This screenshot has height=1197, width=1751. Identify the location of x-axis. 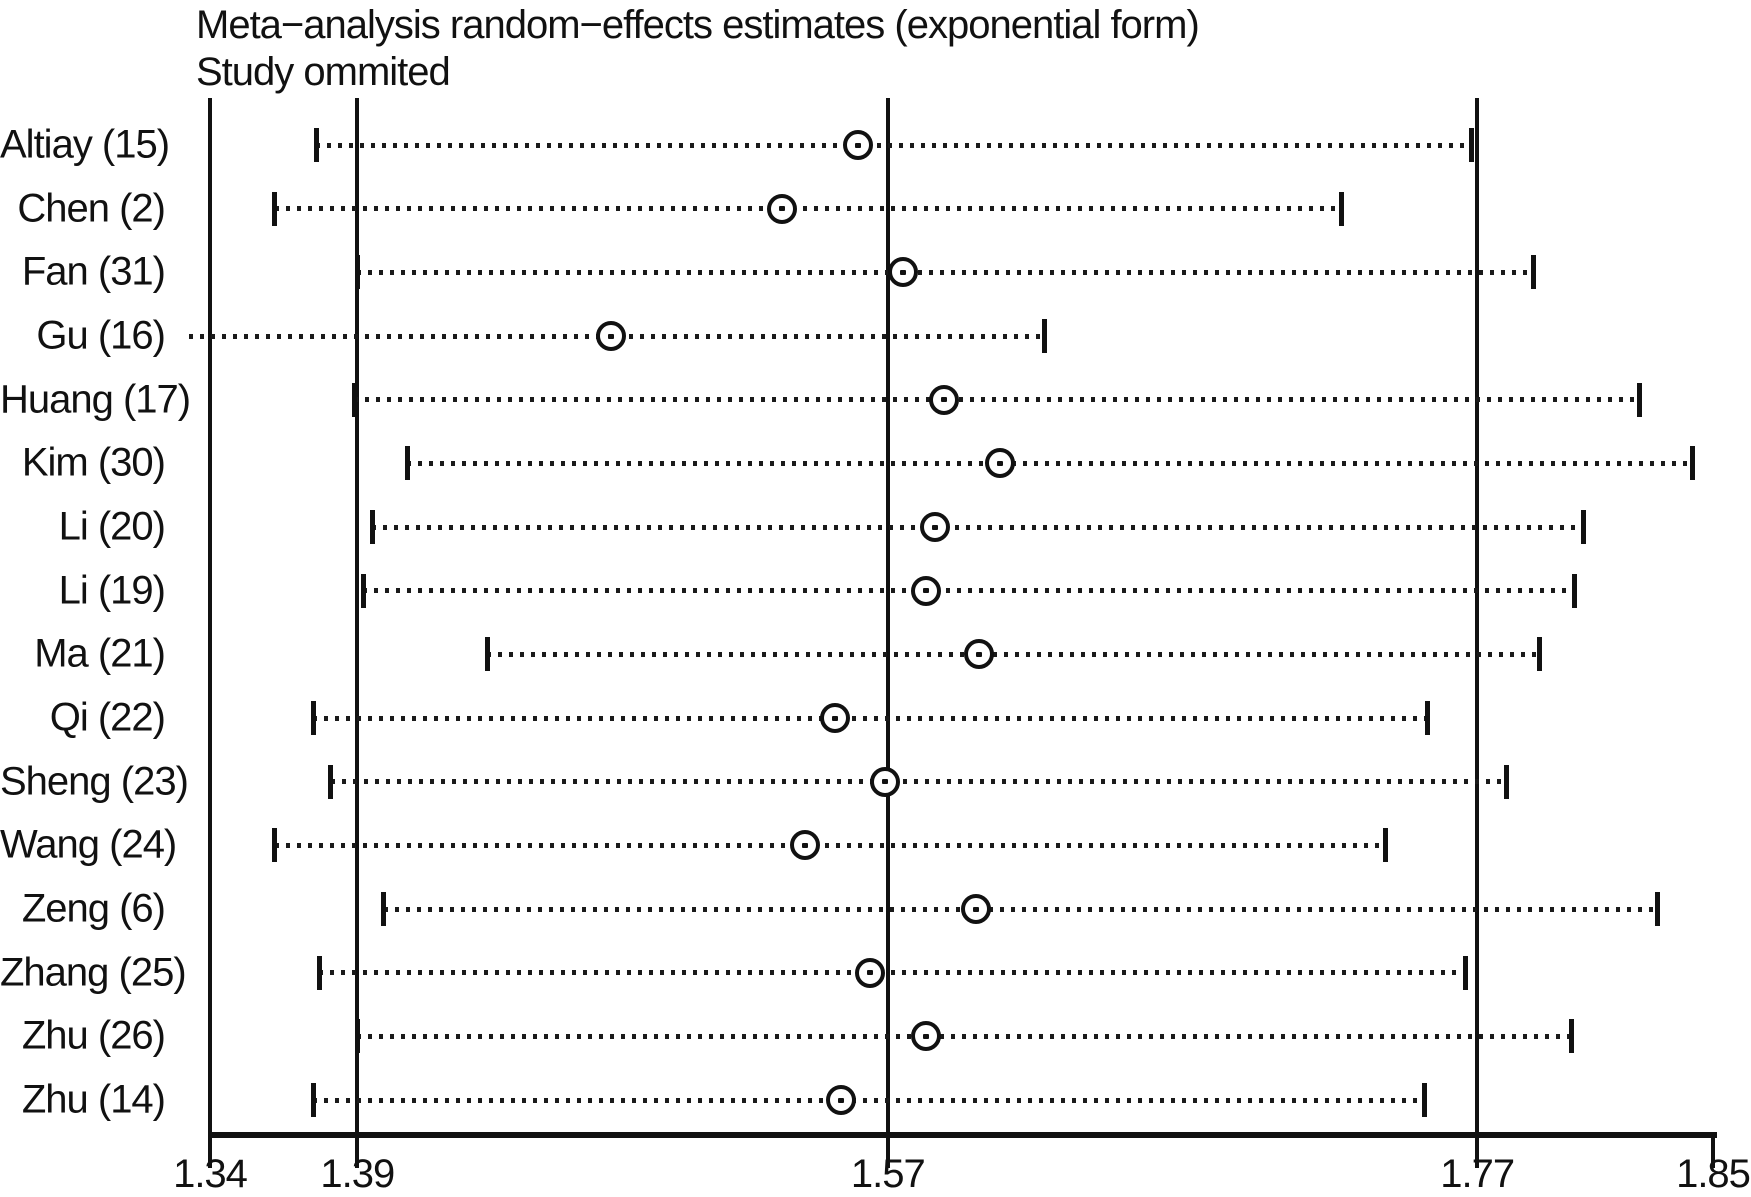
(963, 1135).